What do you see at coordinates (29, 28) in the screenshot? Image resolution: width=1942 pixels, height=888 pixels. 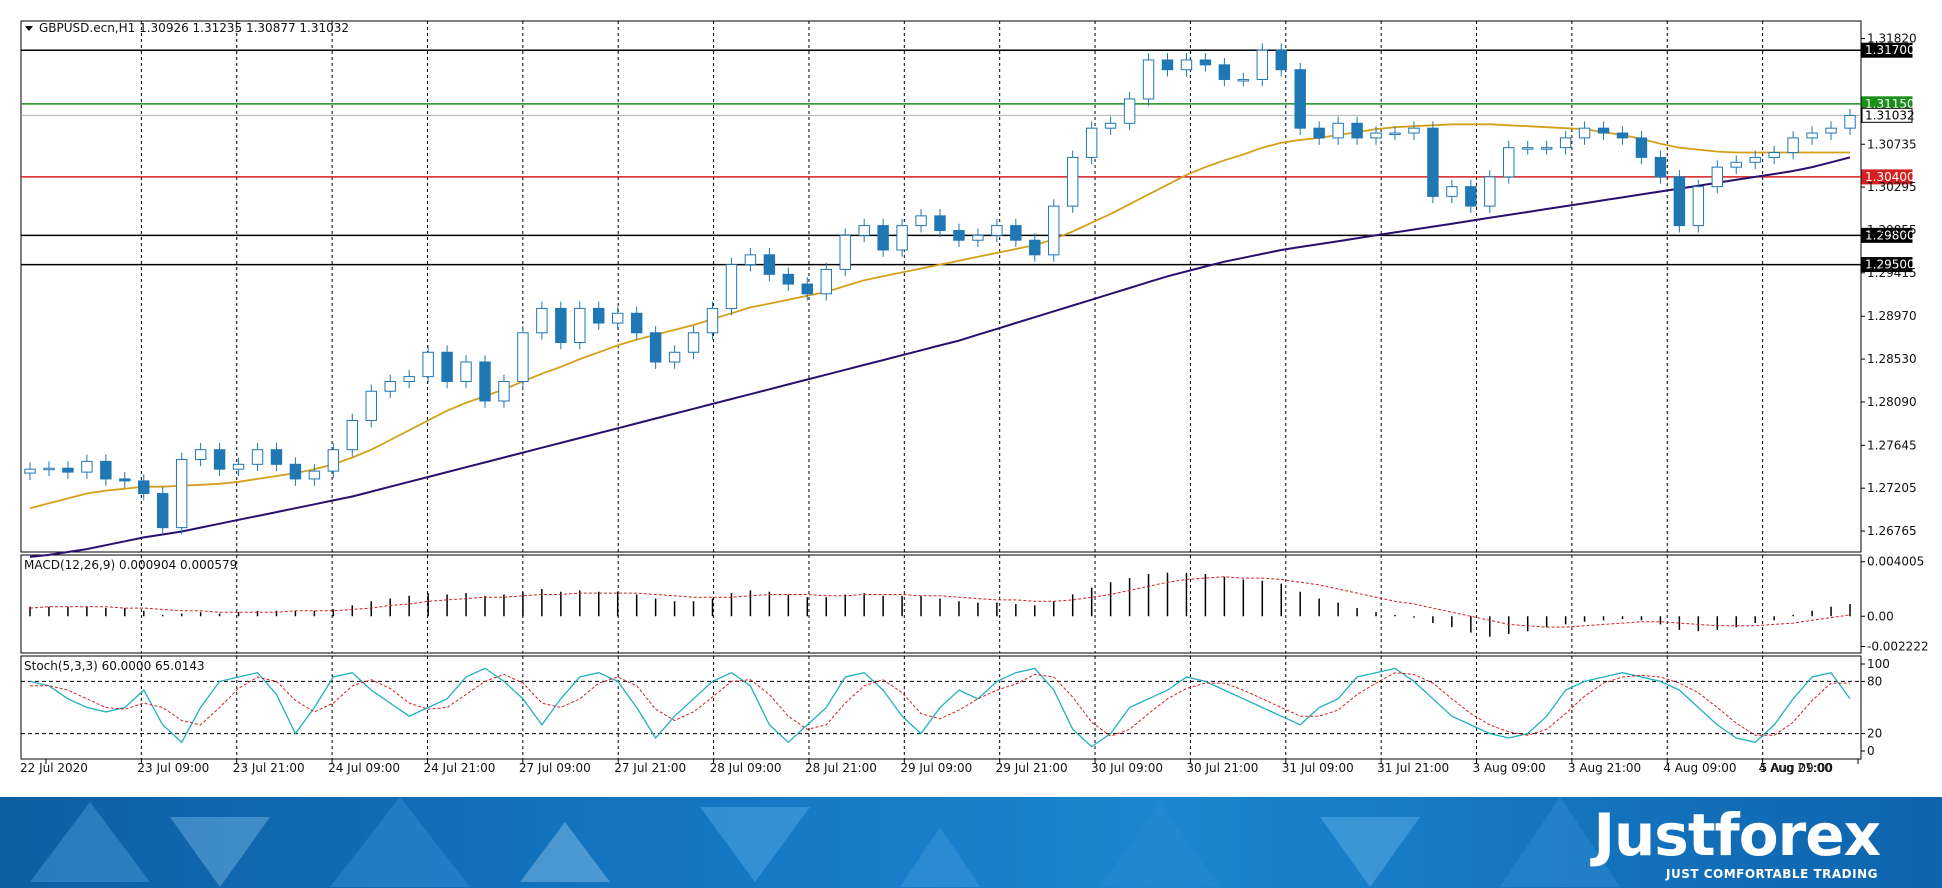 I see `dropdown-triangle-icon` at bounding box center [29, 28].